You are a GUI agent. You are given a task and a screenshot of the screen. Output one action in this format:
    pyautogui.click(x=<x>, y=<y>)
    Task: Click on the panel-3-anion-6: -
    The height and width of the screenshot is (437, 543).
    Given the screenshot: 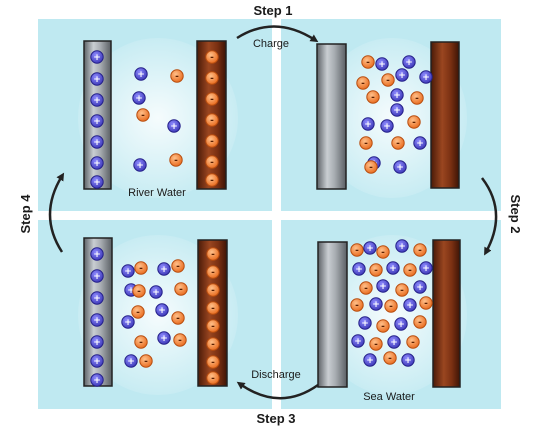 What is the action you would take?
    pyautogui.click(x=376, y=270)
    